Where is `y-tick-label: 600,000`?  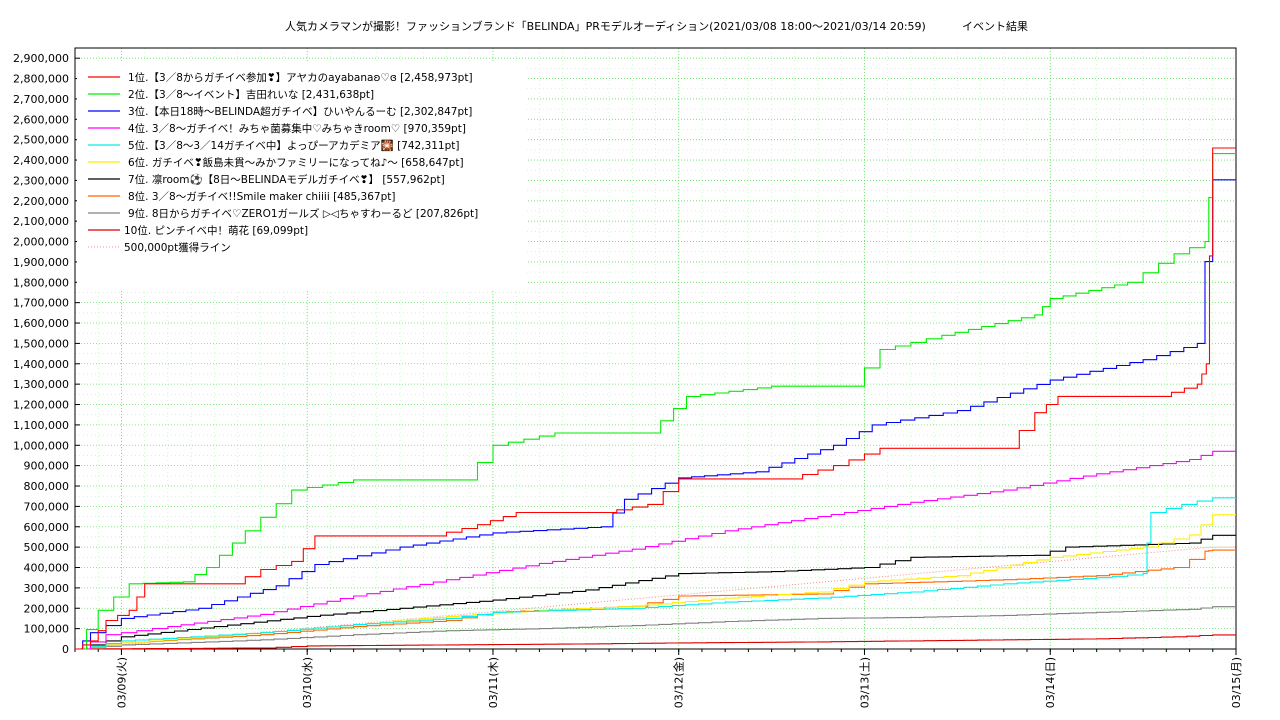
y-tick-label: 600,000 is located at coordinates (47, 527).